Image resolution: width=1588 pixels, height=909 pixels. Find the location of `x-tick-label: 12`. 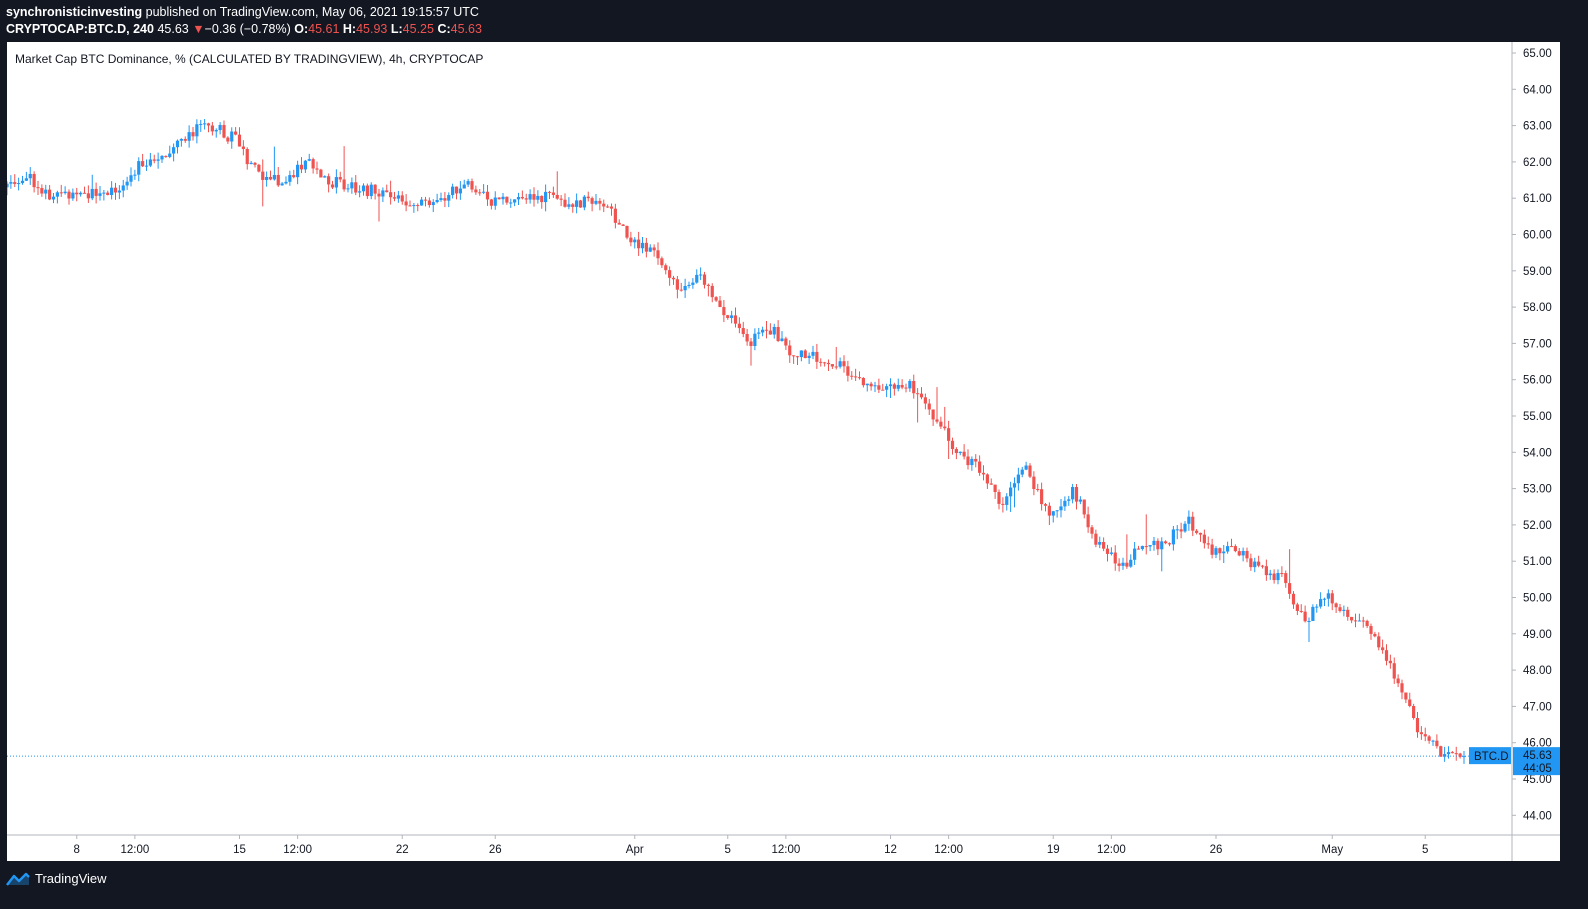

x-tick-label: 12 is located at coordinates (890, 850).